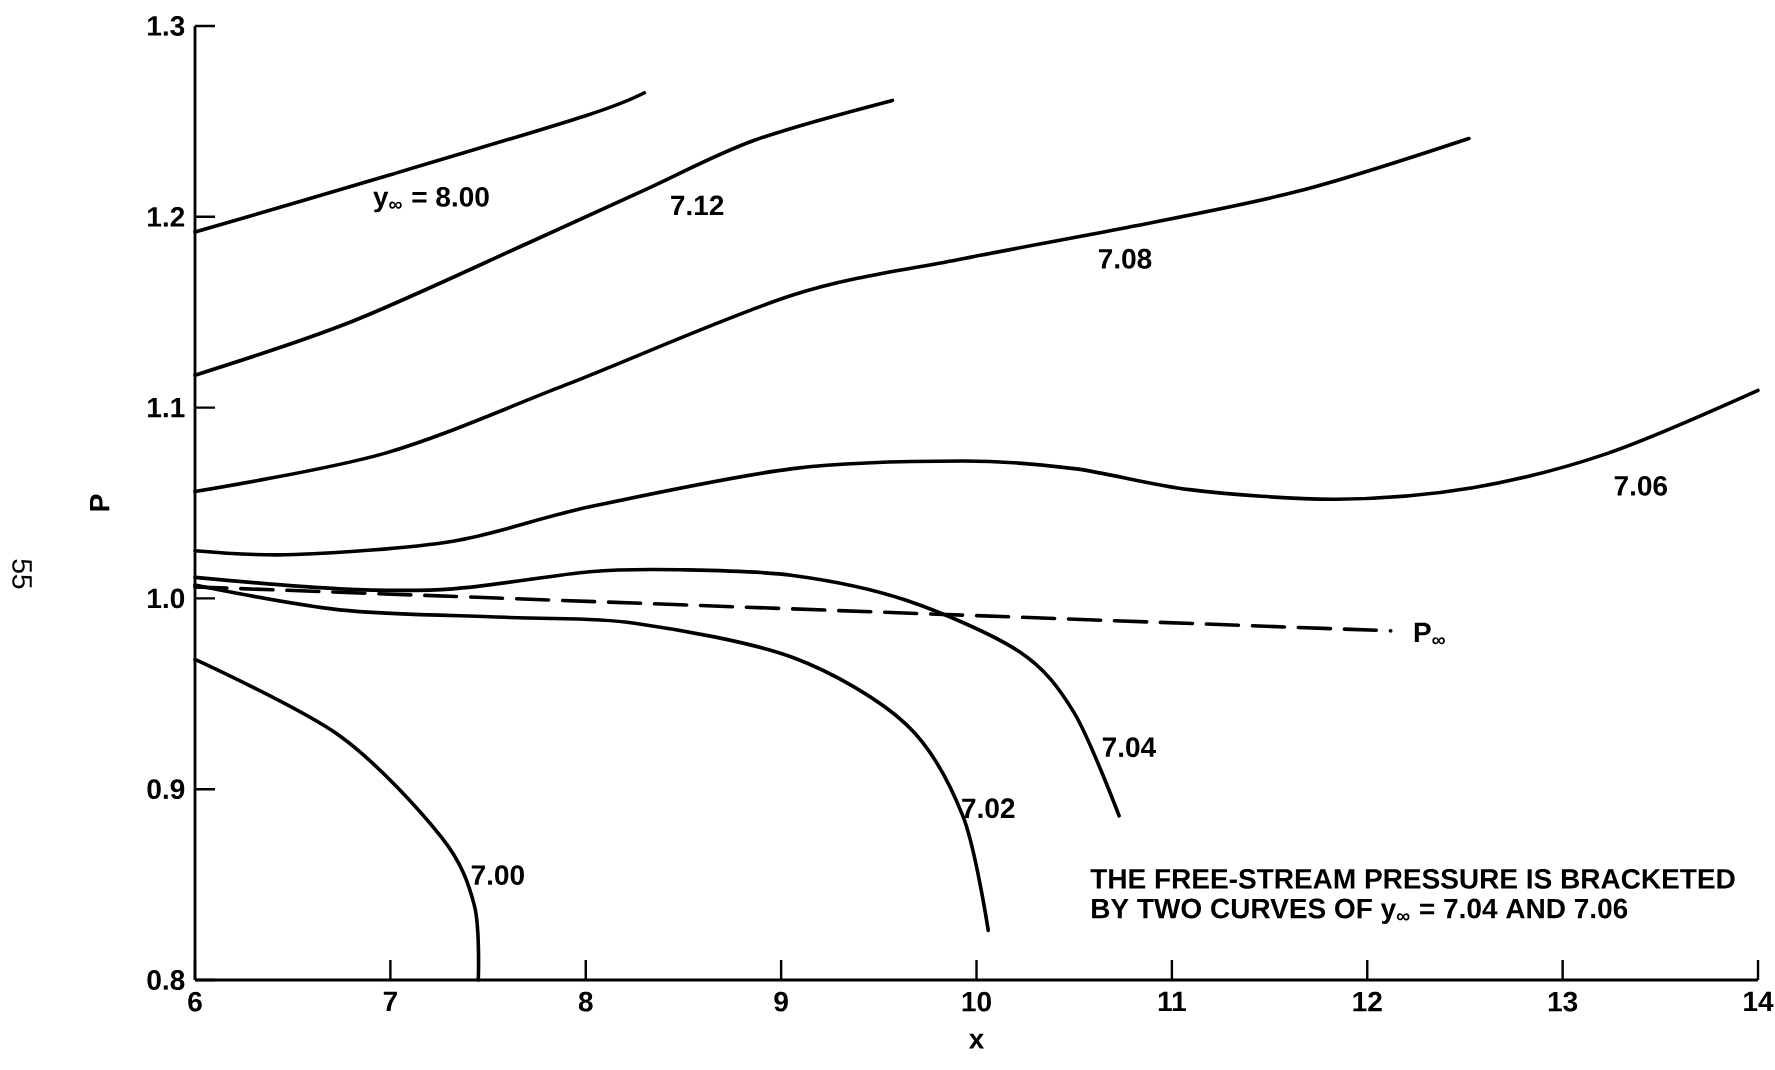 The height and width of the screenshot is (1070, 1775). I want to click on series-label: 7.12, so click(697, 205).